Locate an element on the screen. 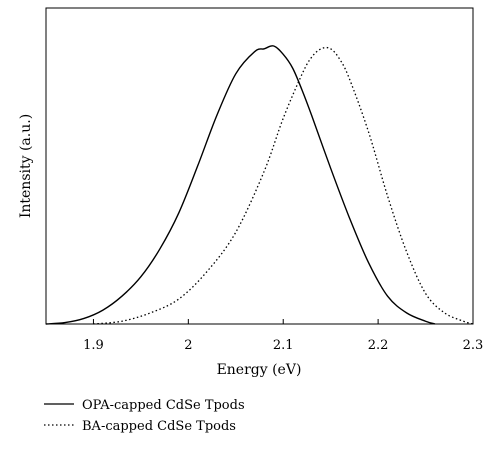 The width and height of the screenshot is (500, 453). x-axis-label: Energy (eV) is located at coordinates (259, 370).